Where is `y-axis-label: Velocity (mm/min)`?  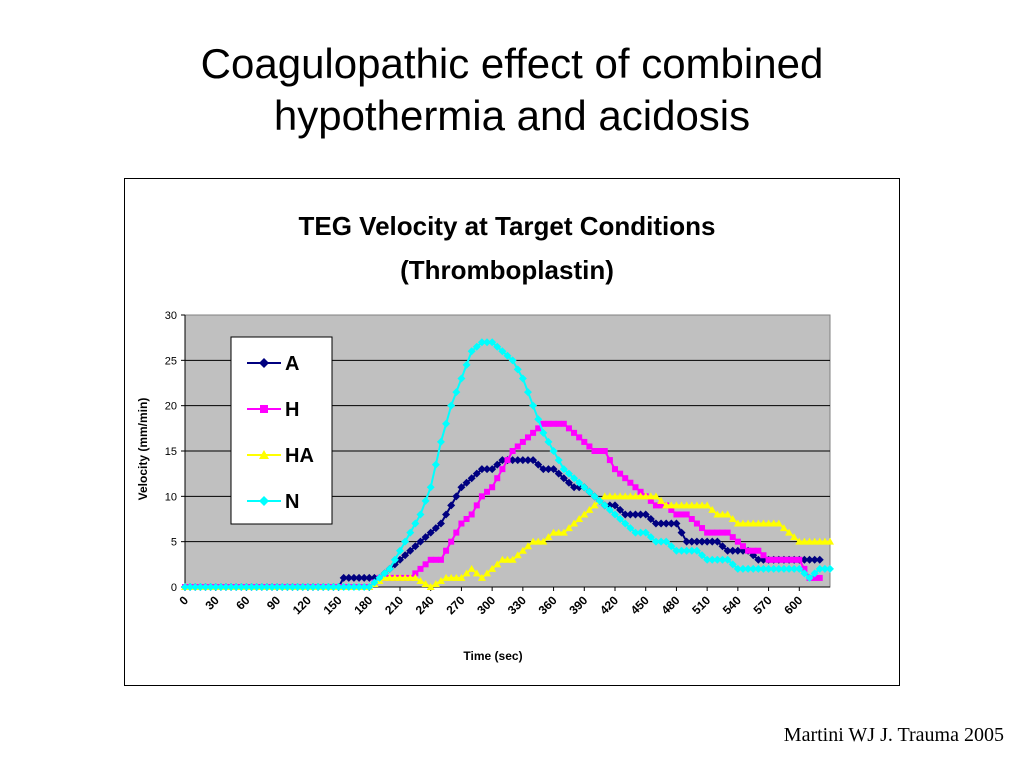
y-axis-label: Velocity (mm/min) is located at coordinates (143, 449).